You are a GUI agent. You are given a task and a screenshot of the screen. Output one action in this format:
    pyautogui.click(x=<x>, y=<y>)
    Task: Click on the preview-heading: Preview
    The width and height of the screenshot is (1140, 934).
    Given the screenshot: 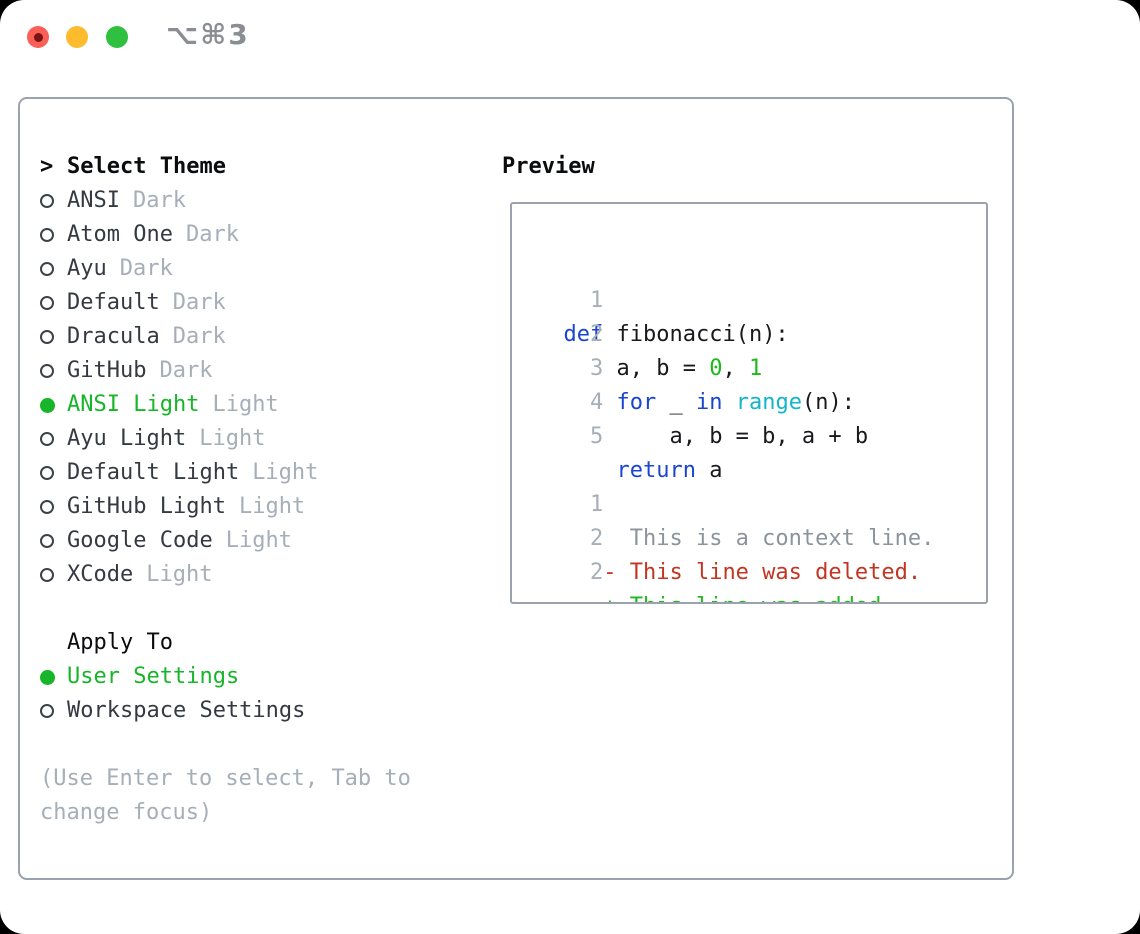 What is the action you would take?
    pyautogui.click(x=548, y=166)
    